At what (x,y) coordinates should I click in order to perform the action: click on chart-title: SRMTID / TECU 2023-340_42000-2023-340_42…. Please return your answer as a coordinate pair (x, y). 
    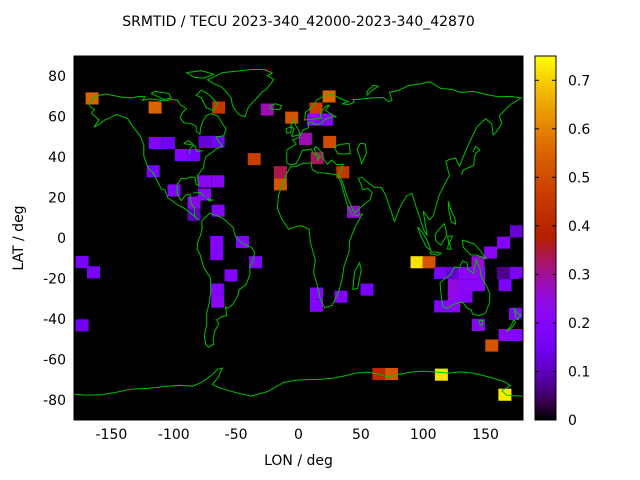
    Looking at the image, I should click on (298, 22).